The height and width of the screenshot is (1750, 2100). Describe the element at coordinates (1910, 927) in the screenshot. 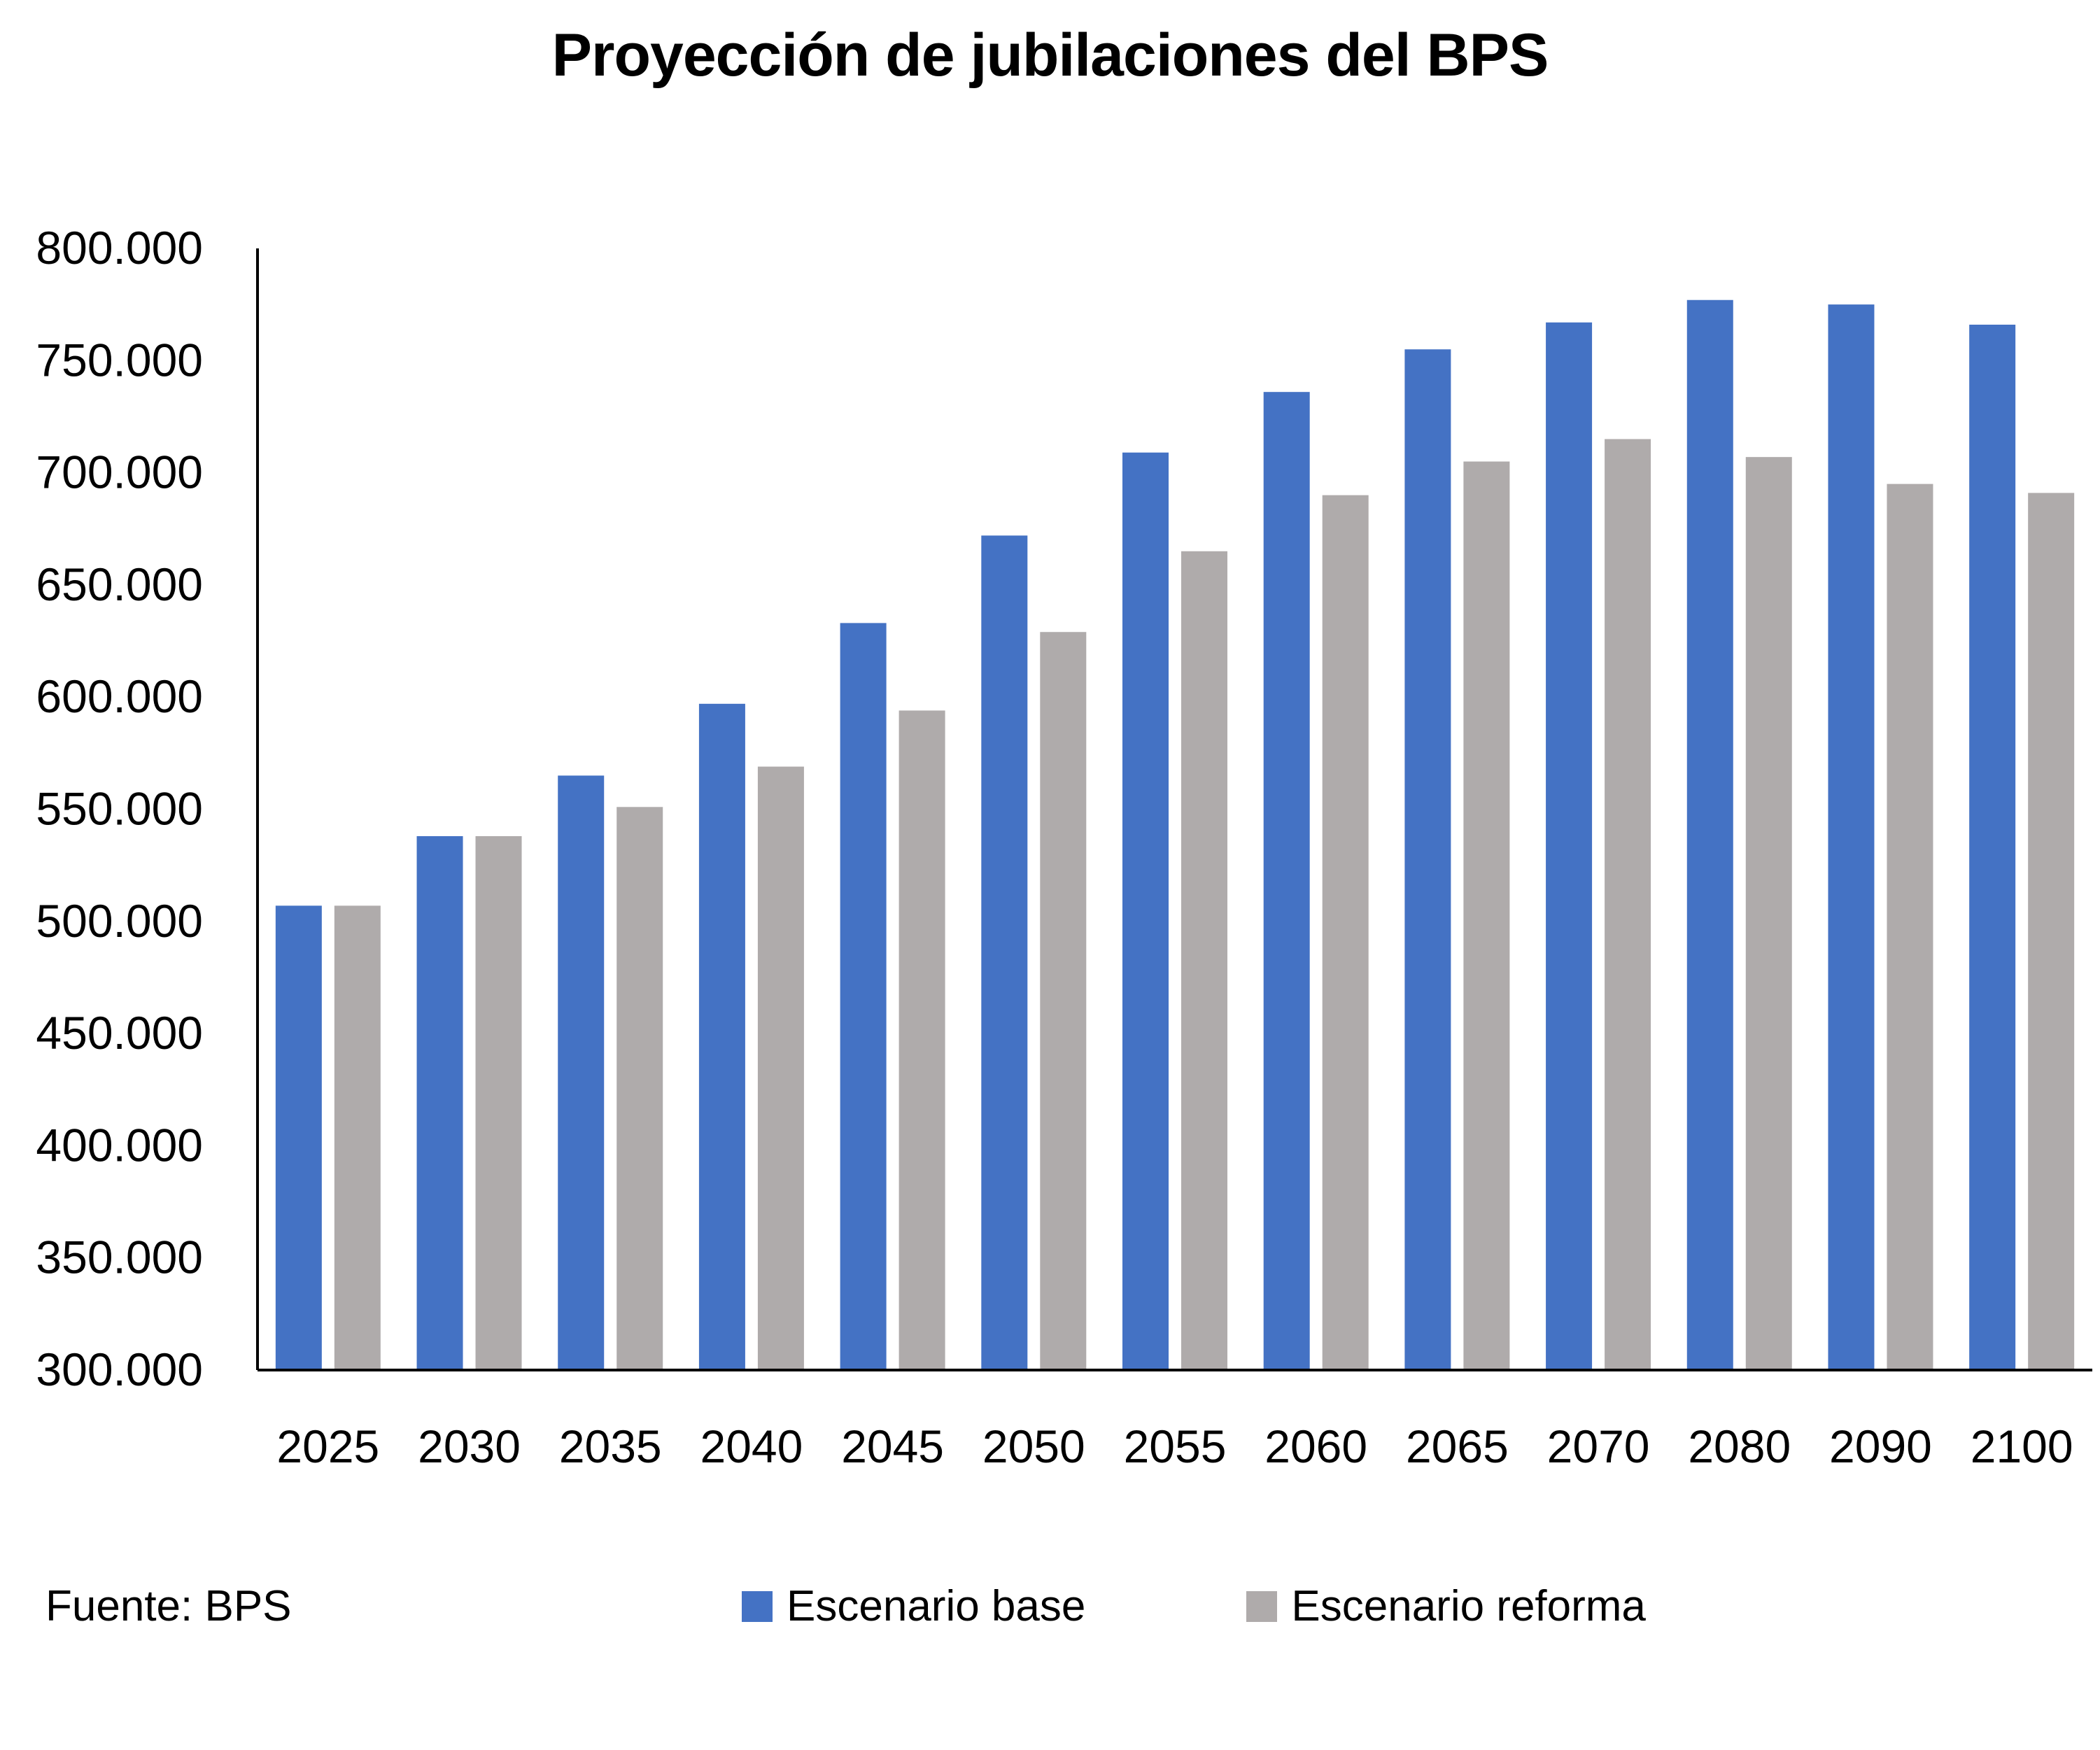

I see `bar-reforma-2090` at that location.